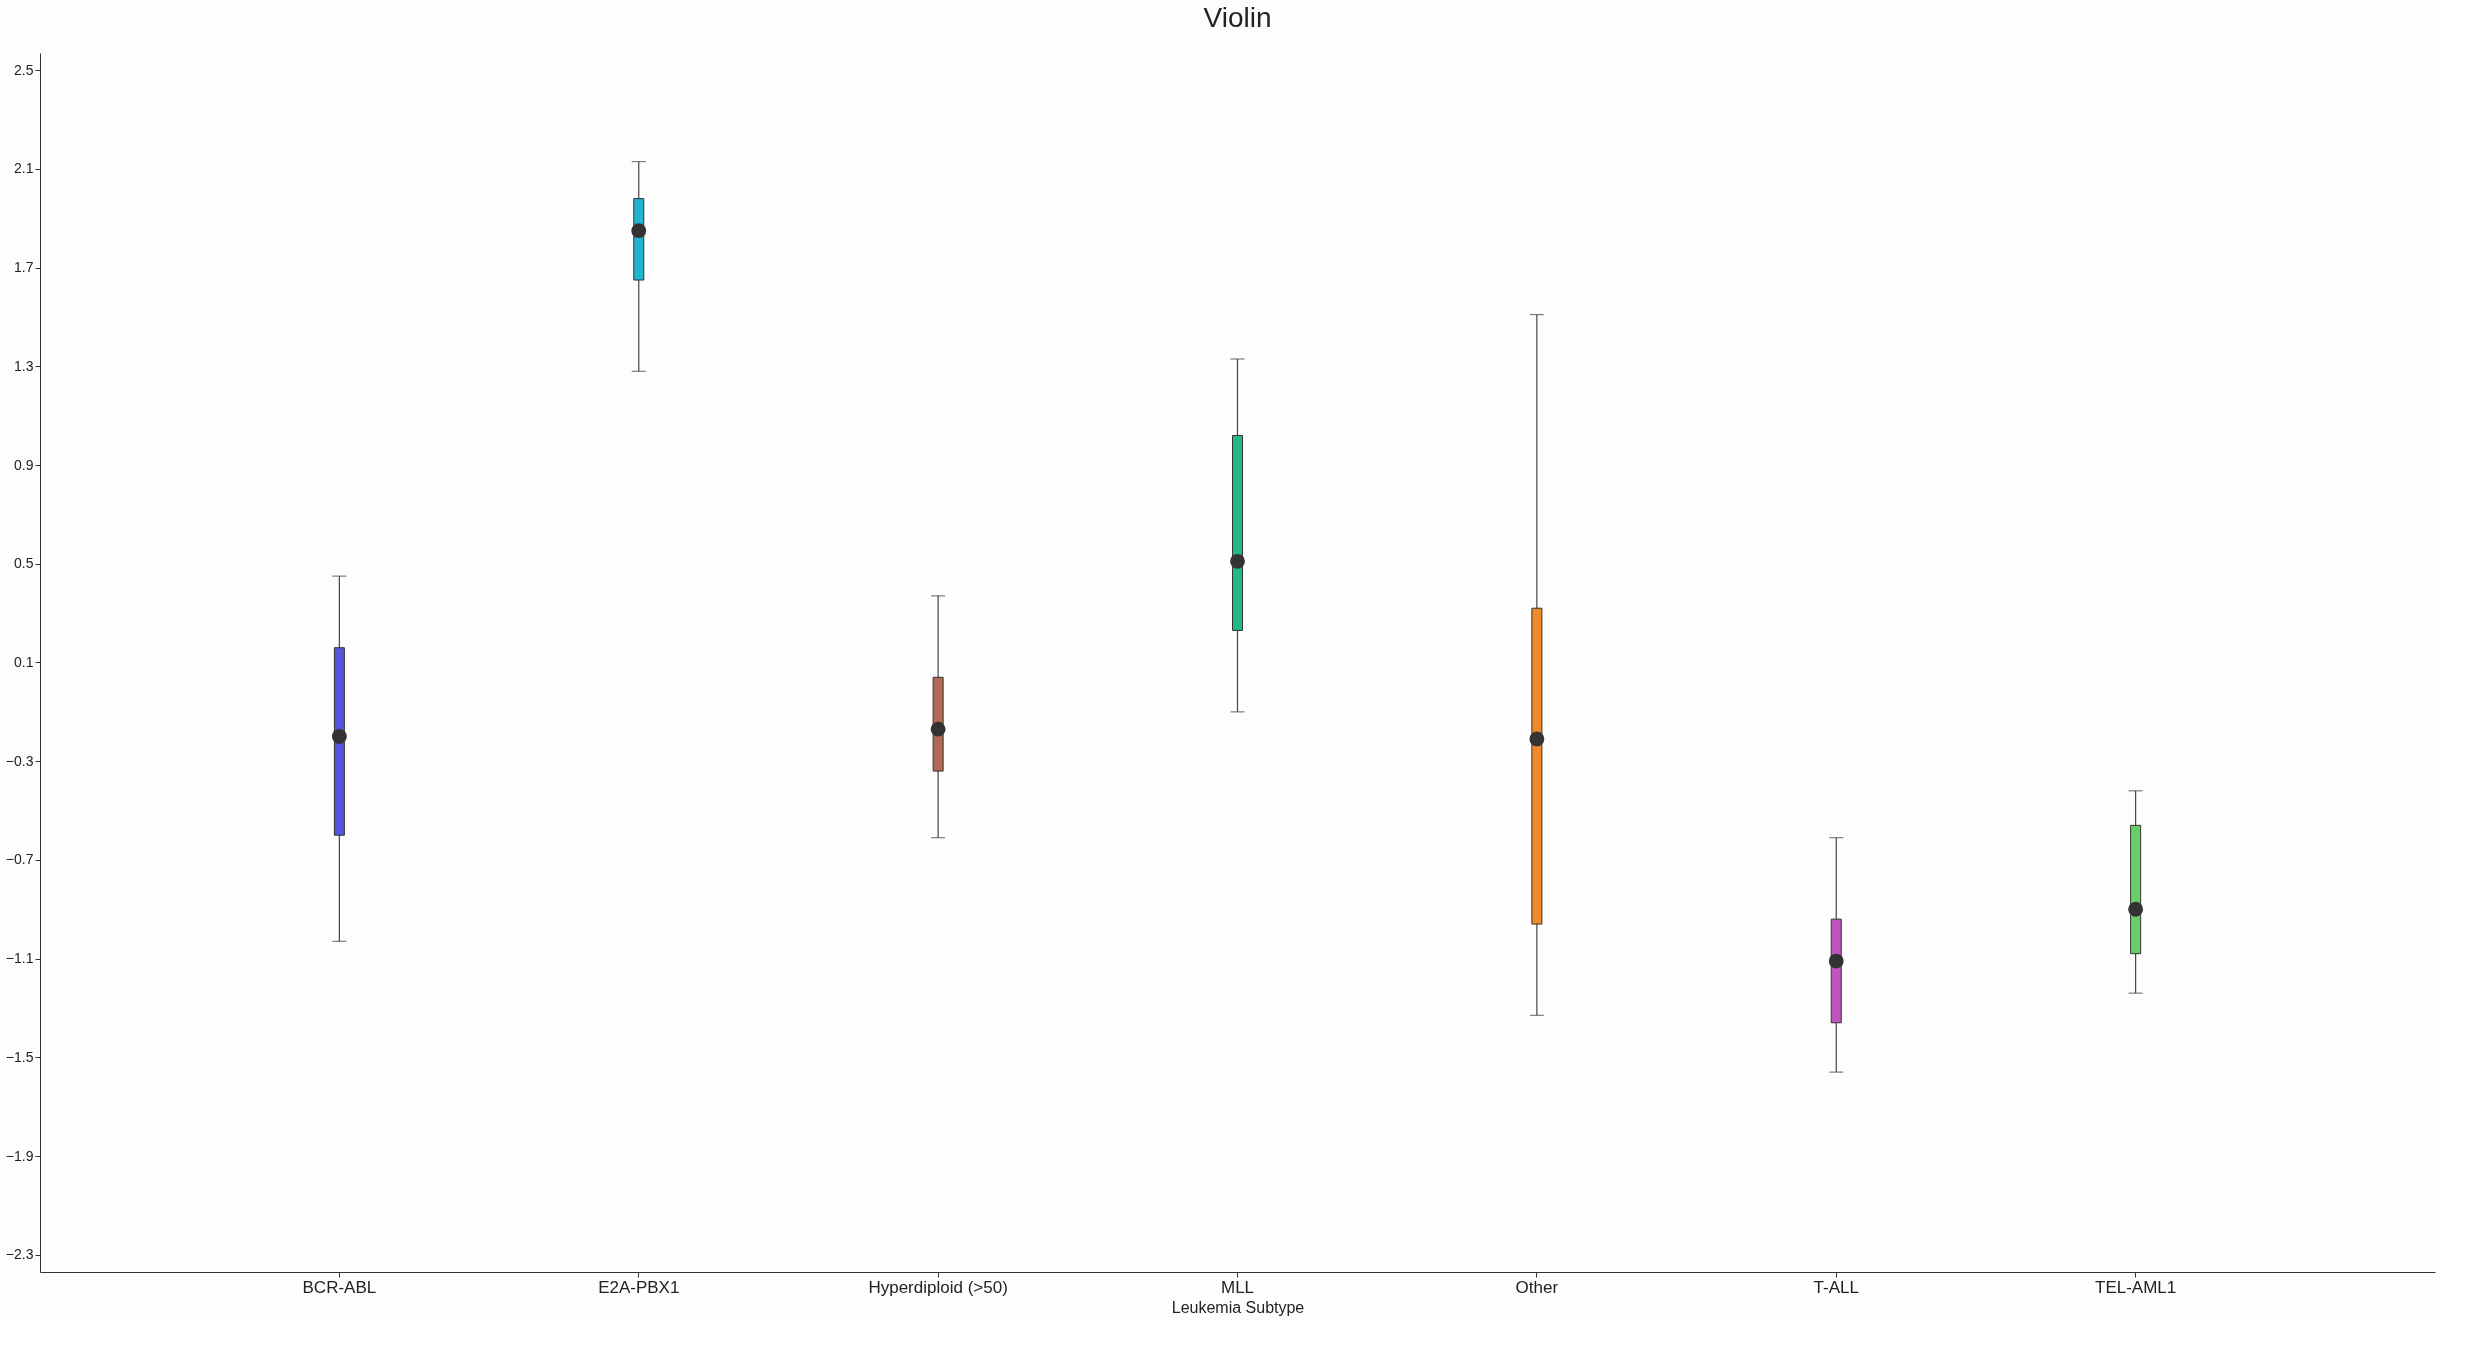 This screenshot has height=1369, width=2480. What do you see at coordinates (1237, 1287) in the screenshot?
I see `x-tick-label: MLL` at bounding box center [1237, 1287].